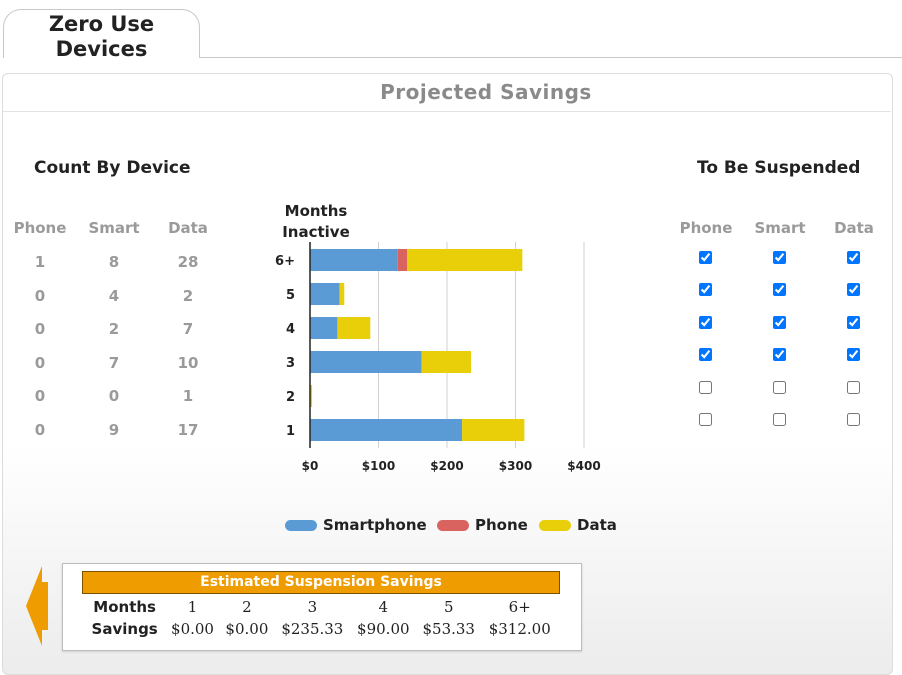 The width and height of the screenshot is (902, 675). Describe the element at coordinates (321, 582) in the screenshot. I see `savings-header: Estimated Suspension Savings` at that location.